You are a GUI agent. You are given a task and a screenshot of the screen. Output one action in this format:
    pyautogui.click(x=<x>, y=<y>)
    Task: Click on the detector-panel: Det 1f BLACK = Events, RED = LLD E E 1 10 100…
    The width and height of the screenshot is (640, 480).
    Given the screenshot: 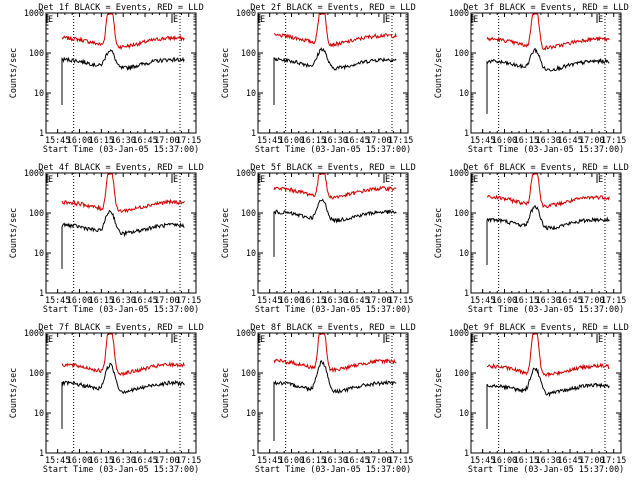 What is the action you would take?
    pyautogui.click(x=106, y=78)
    